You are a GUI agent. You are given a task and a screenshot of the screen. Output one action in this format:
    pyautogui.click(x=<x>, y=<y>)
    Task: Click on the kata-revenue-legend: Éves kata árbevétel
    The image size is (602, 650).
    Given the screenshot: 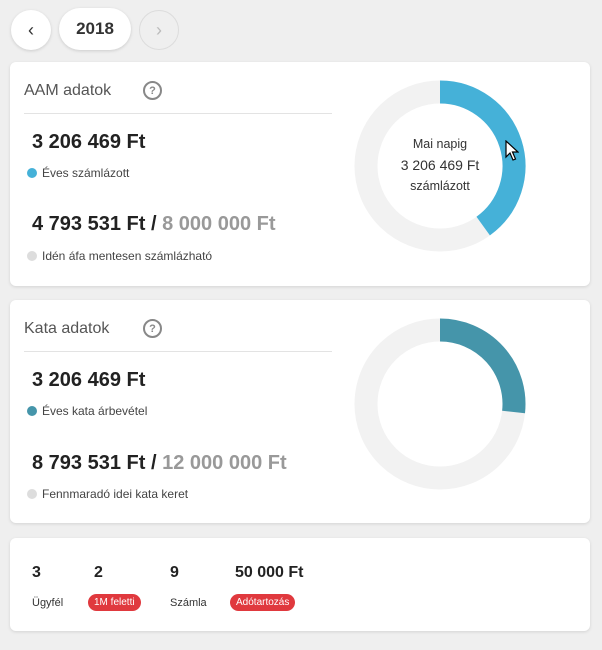 What is the action you would take?
    pyautogui.click(x=87, y=411)
    